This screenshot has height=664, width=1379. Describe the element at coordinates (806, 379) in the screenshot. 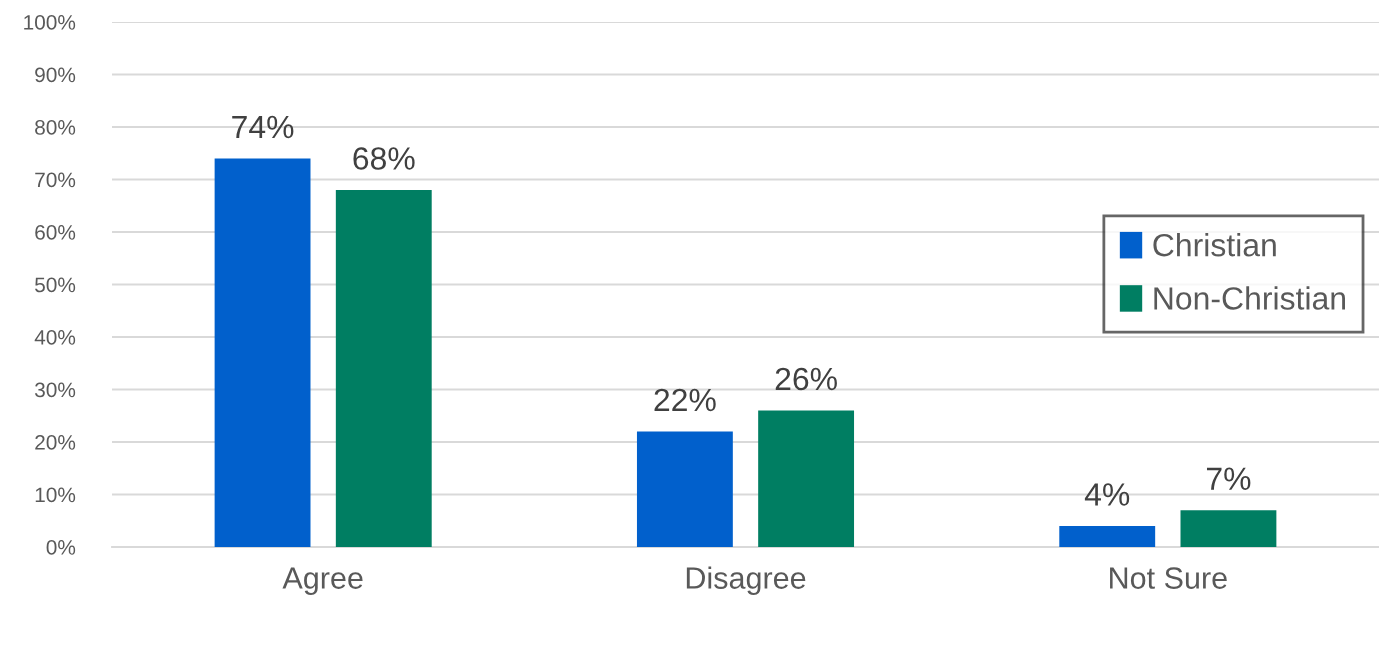

I see `data-label: 26%` at that location.